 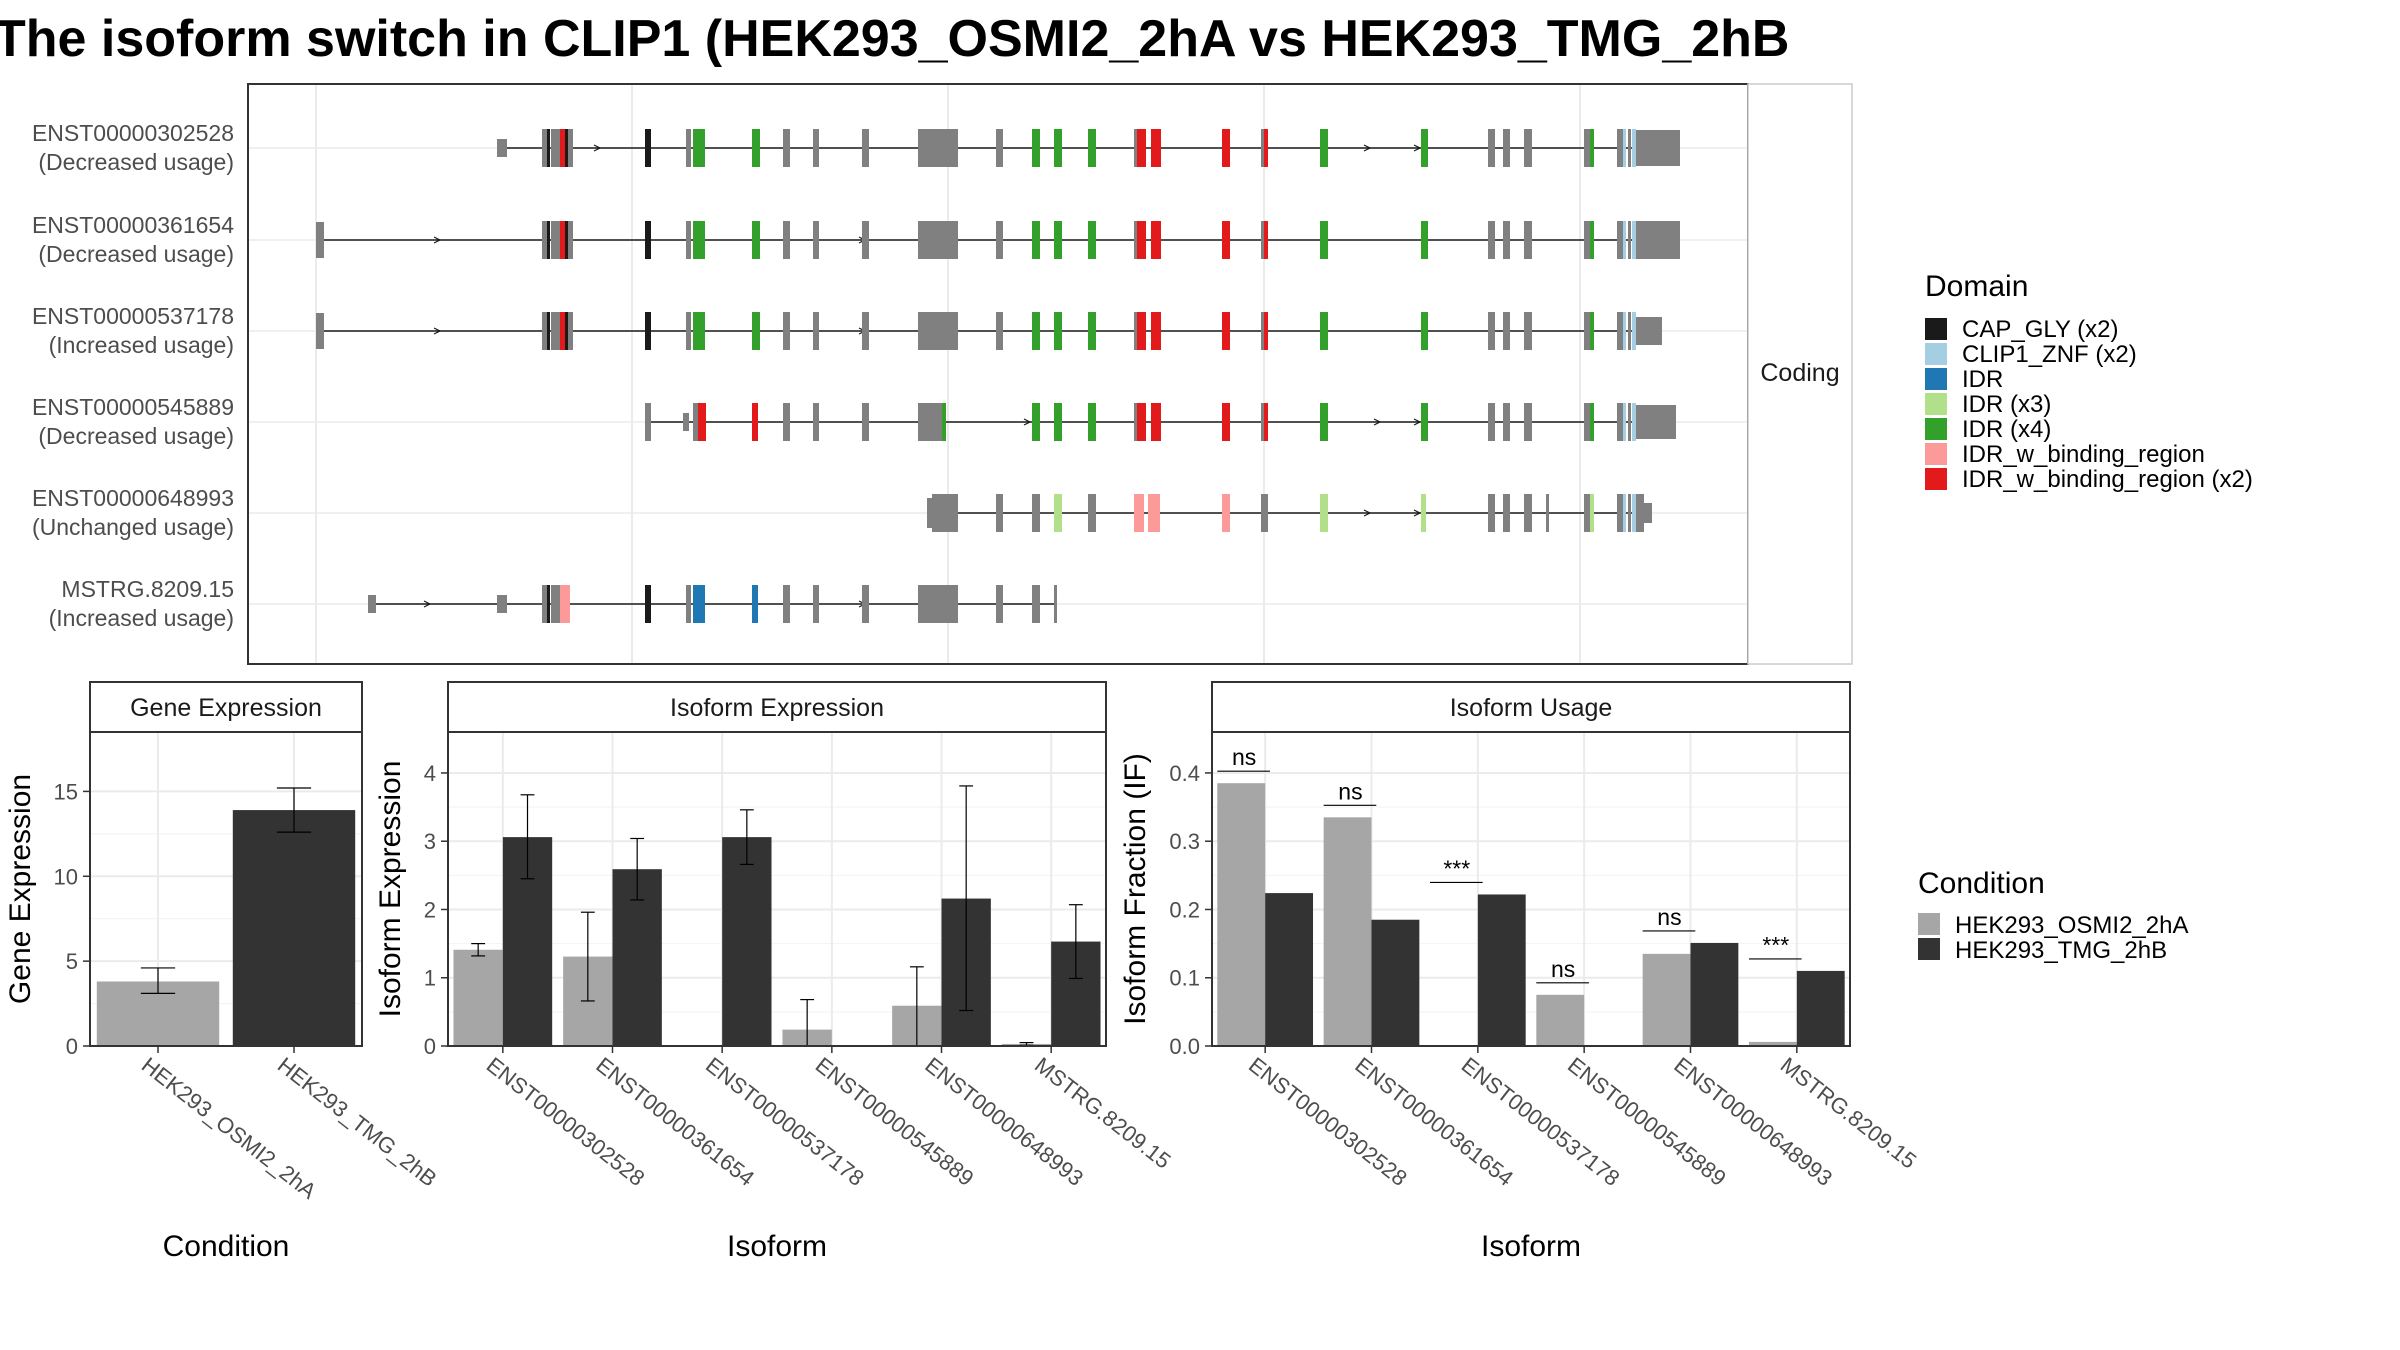 I want to click on transcript-id-label: ENST00000361654, so click(x=133, y=225).